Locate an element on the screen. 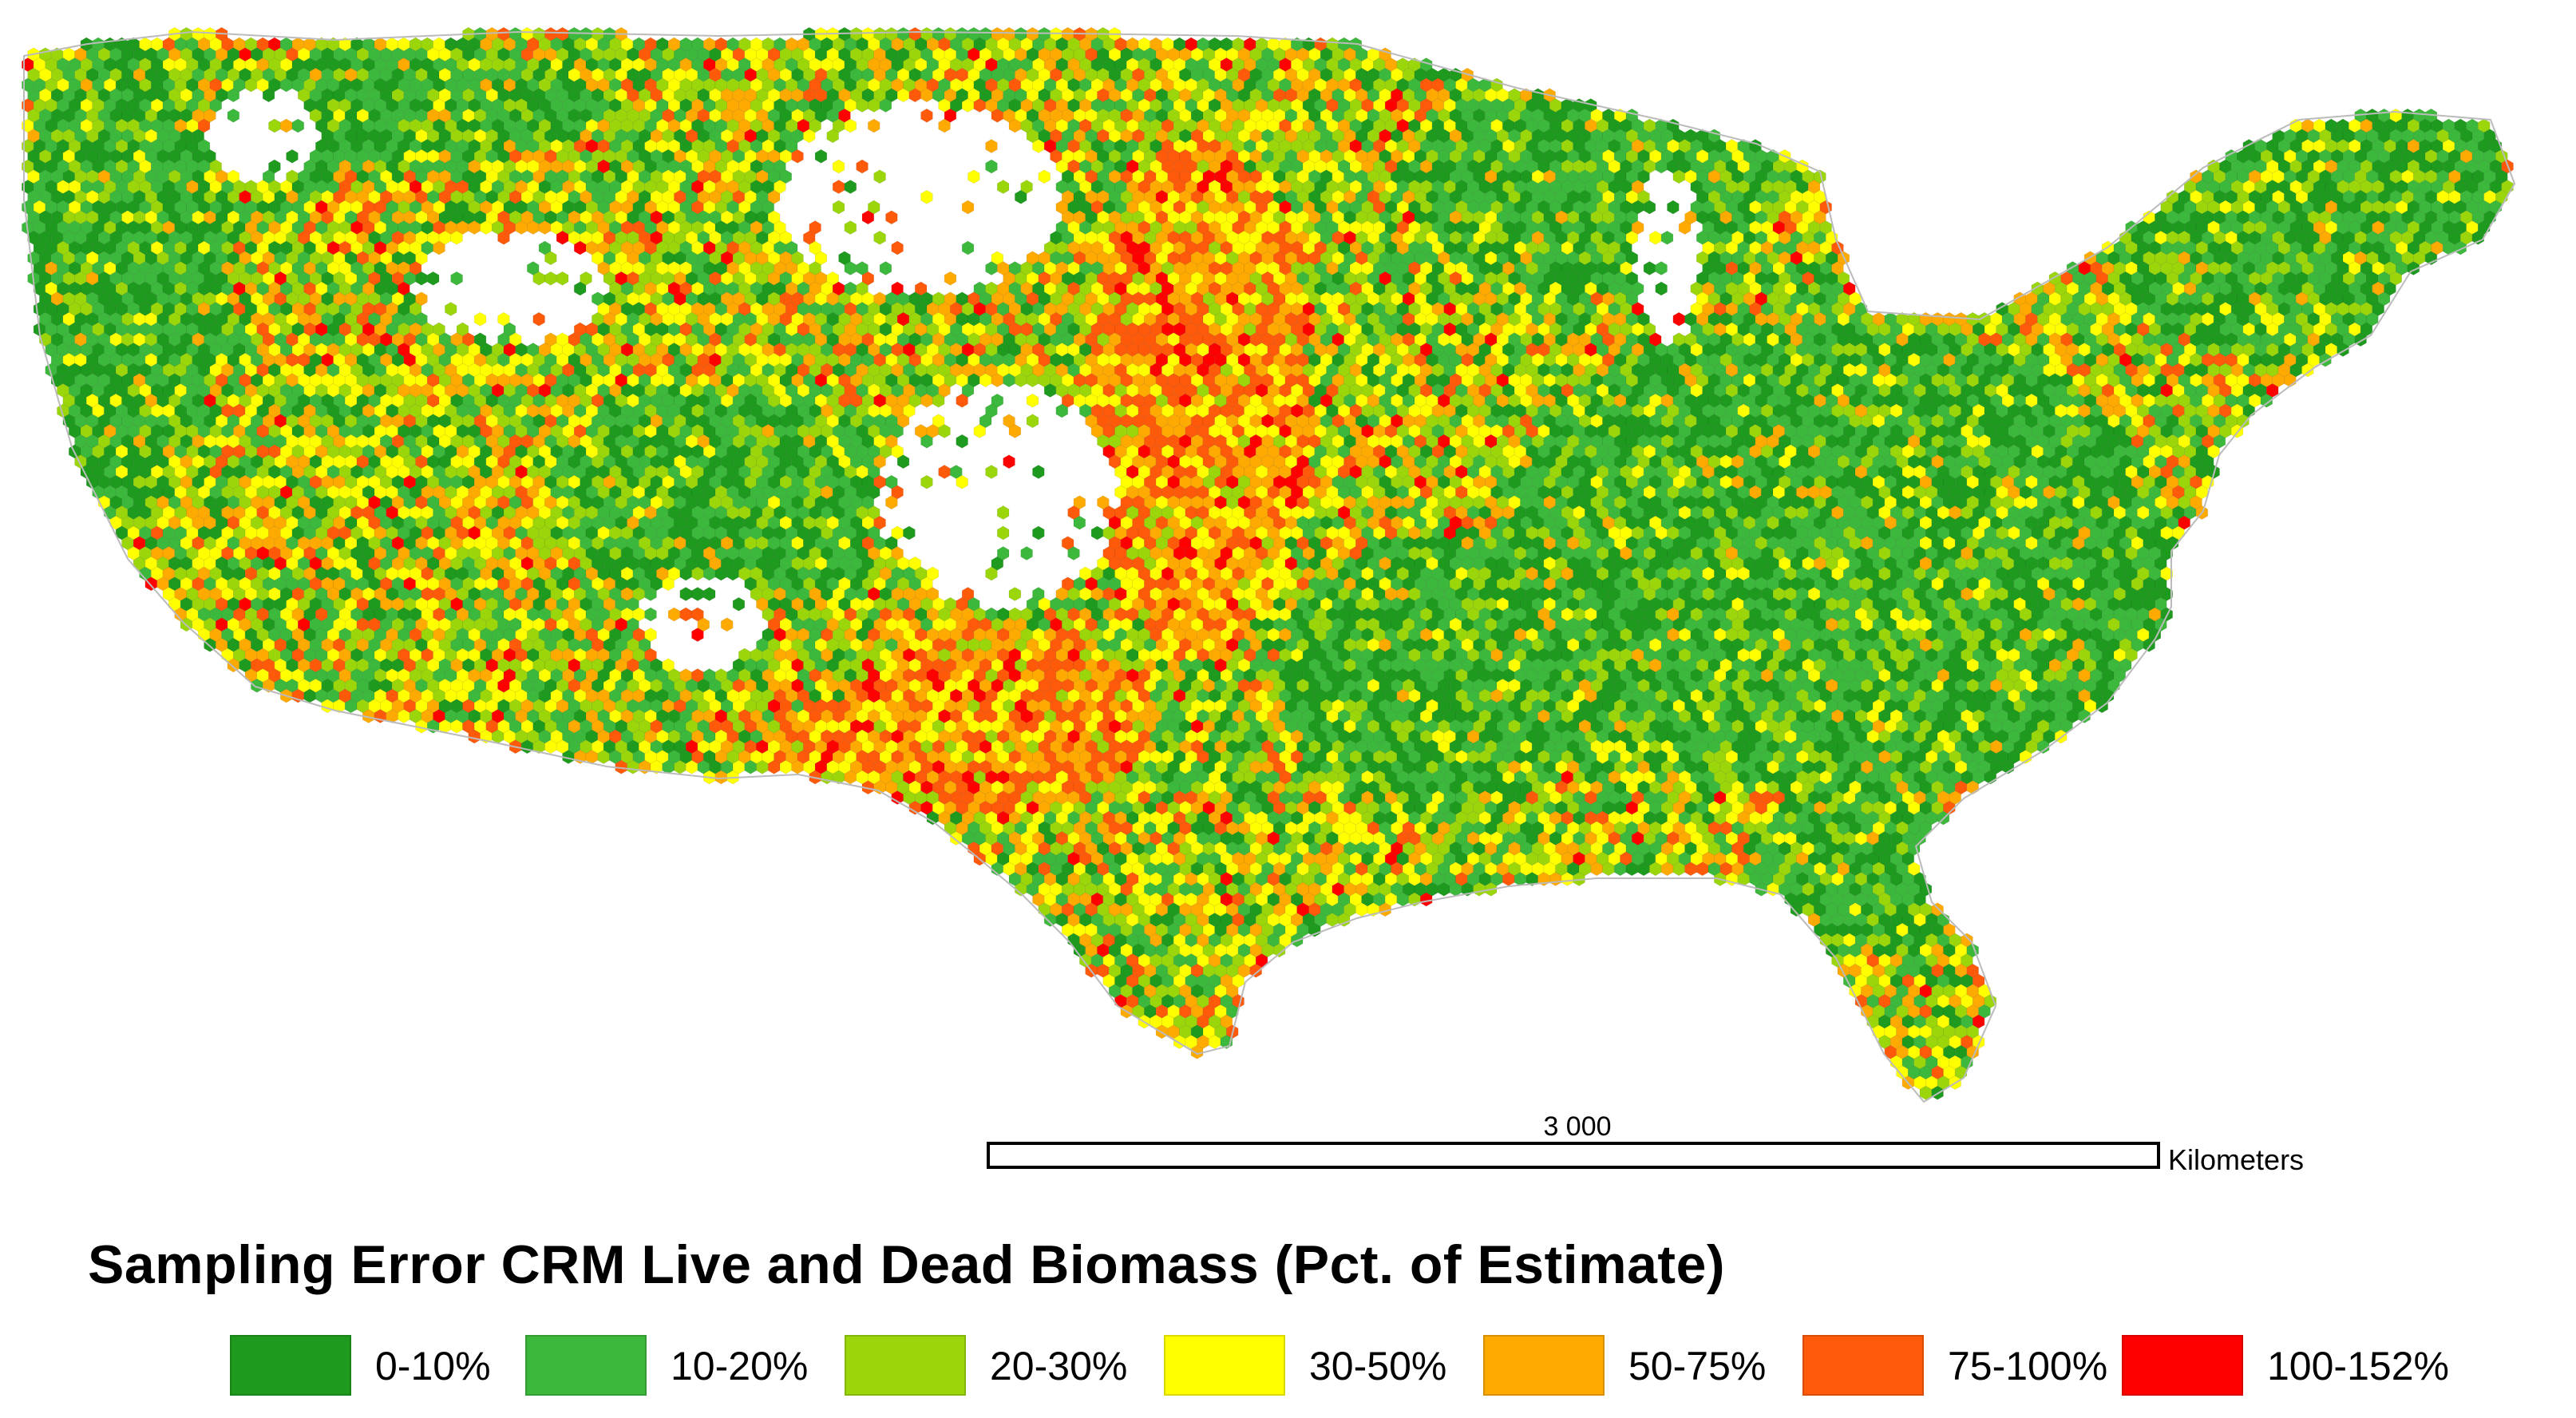 The width and height of the screenshot is (2576, 1418). scale-bar-rectangle is located at coordinates (1574, 1155).